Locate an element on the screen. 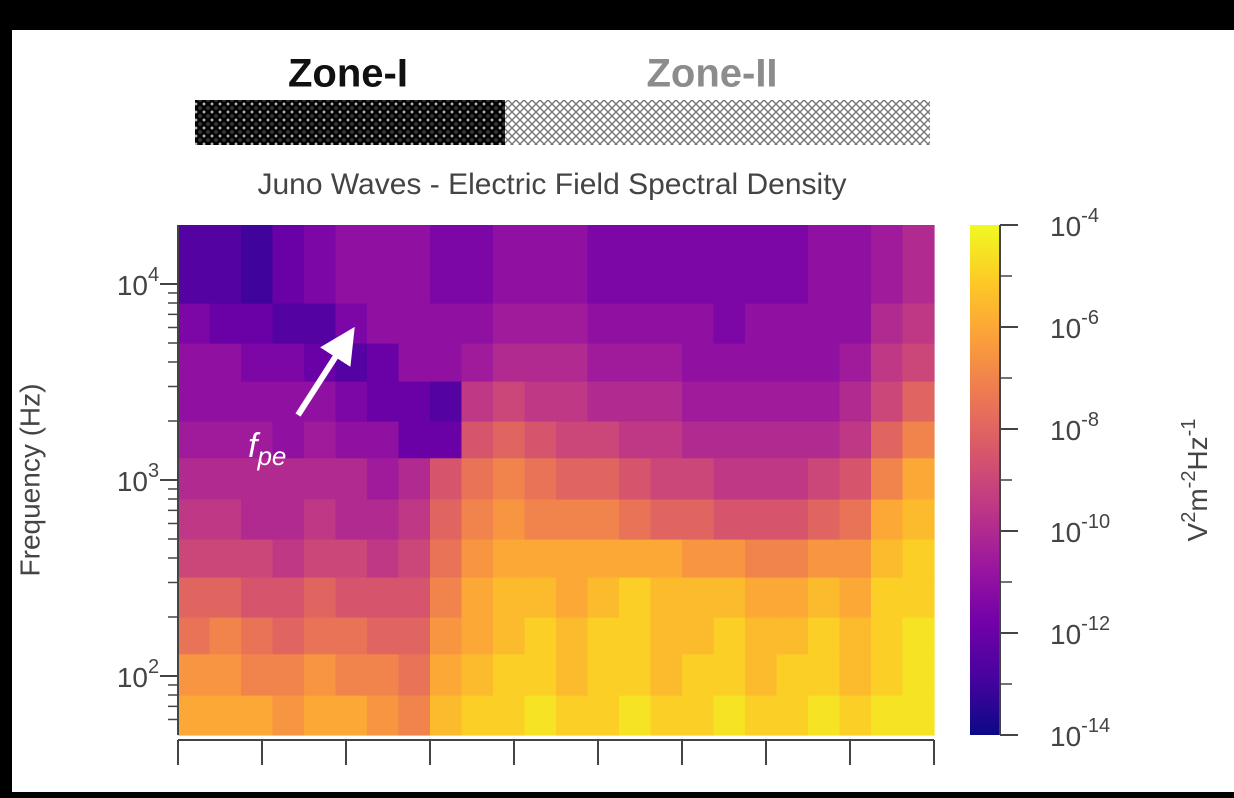 This screenshot has width=1234, height=798. annotation: fpe is located at coordinates (267, 449).